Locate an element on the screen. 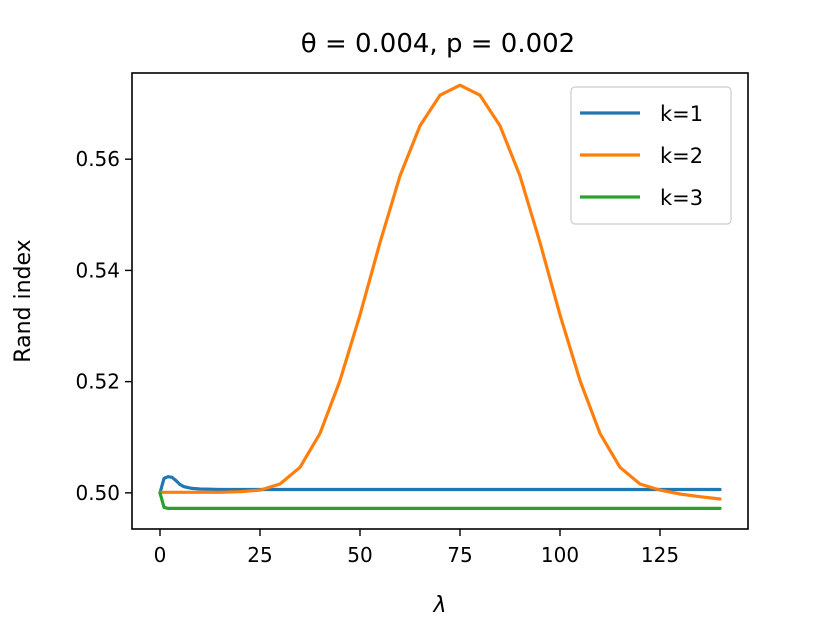 The image size is (830, 623). legend-frame is located at coordinates (651, 155).